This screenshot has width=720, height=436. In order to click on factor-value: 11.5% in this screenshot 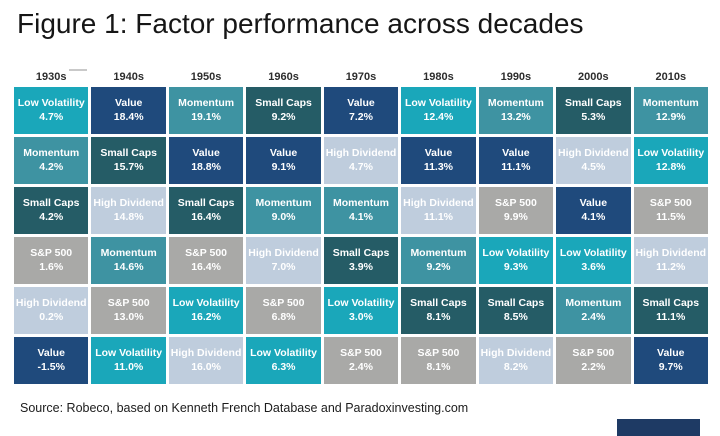, I will do `click(671, 216)`.